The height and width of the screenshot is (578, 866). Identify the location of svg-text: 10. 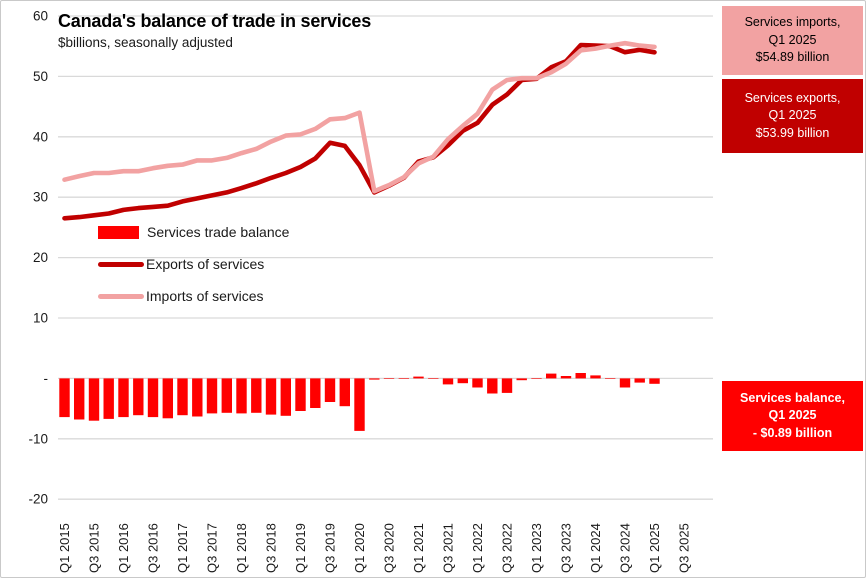
(40, 318).